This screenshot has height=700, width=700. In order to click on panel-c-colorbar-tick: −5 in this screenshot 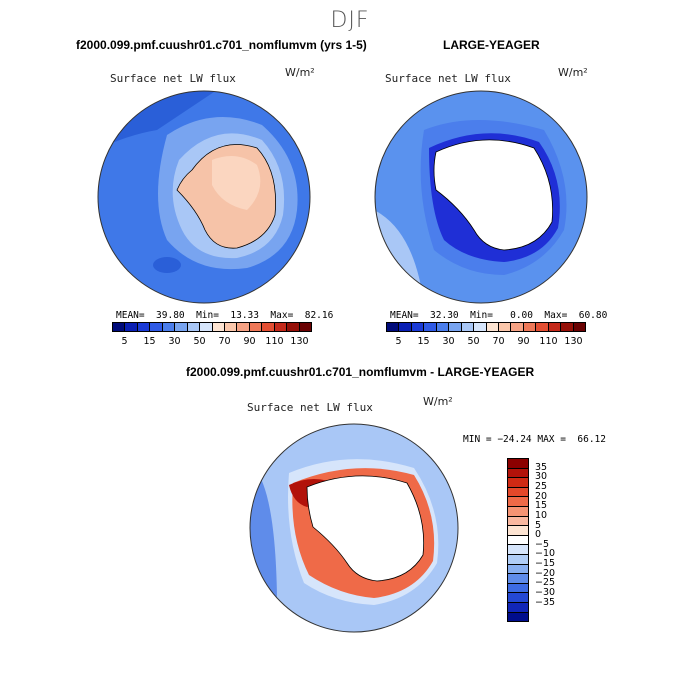, I will do `click(542, 544)`.